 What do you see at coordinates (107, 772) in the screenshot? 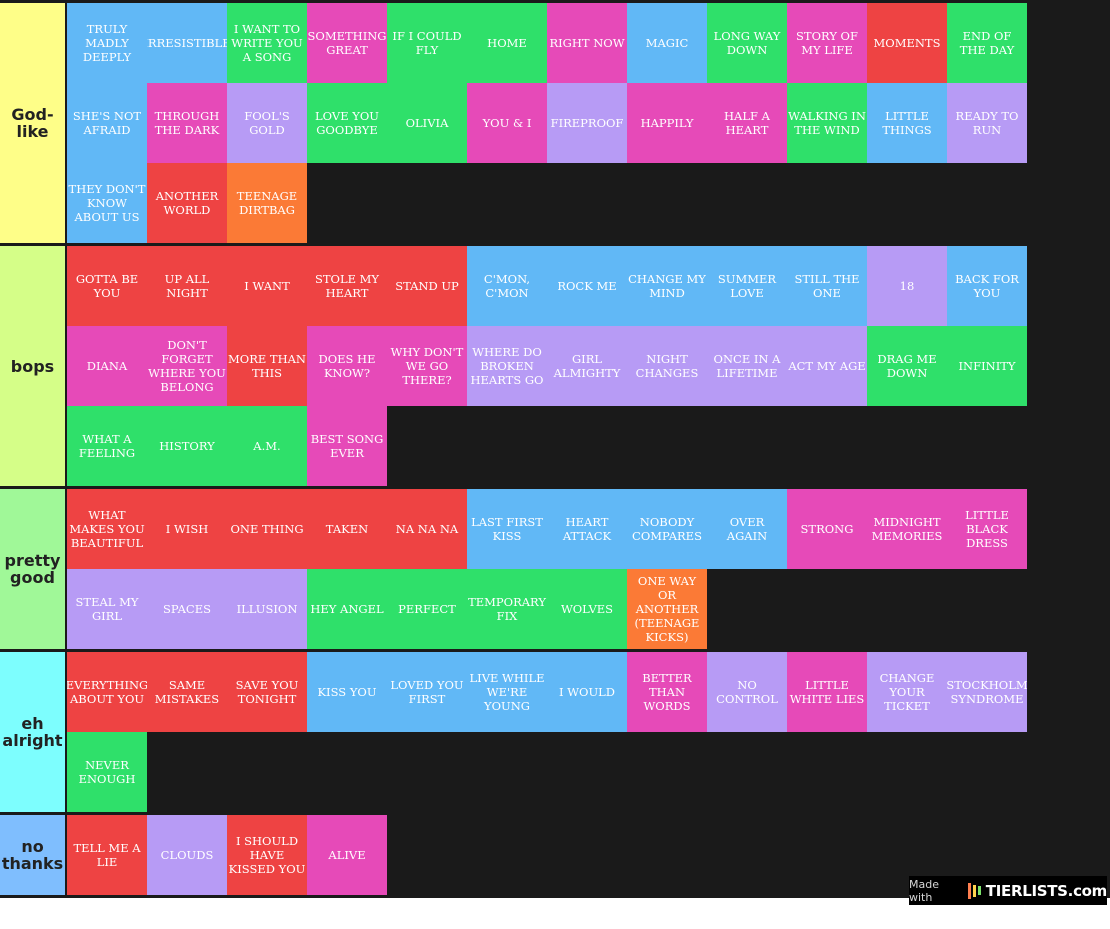
I see `tier-item-card: NEVER ENOUGH` at bounding box center [107, 772].